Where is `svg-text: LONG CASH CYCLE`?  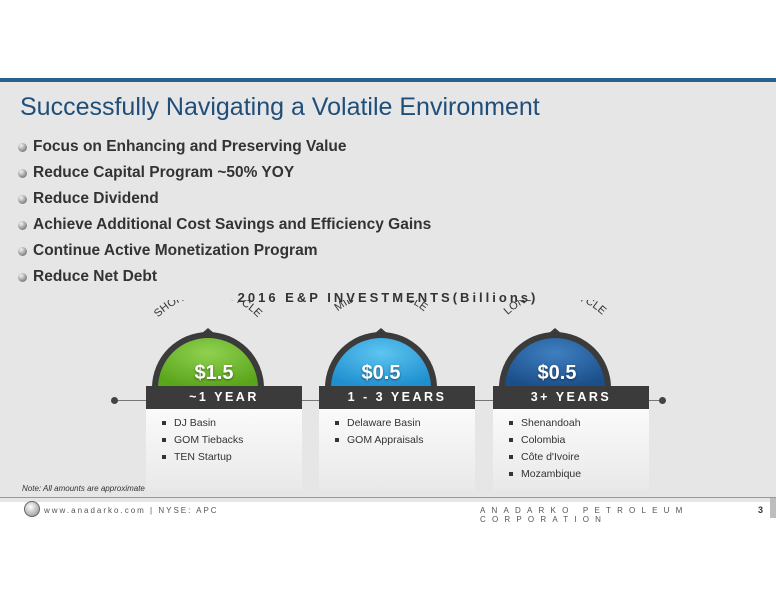
svg-text: LONG CASH CYCLE is located at coordinates (555, 308).